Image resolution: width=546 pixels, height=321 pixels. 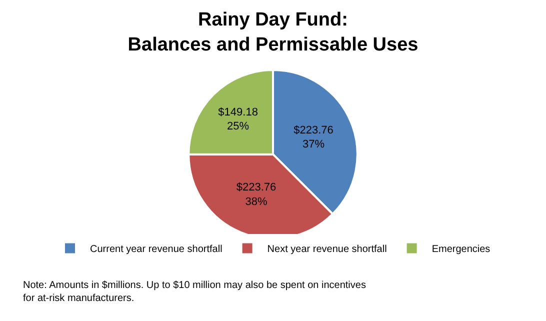 What do you see at coordinates (314, 137) in the screenshot?
I see `data-label: $223.76 37%` at bounding box center [314, 137].